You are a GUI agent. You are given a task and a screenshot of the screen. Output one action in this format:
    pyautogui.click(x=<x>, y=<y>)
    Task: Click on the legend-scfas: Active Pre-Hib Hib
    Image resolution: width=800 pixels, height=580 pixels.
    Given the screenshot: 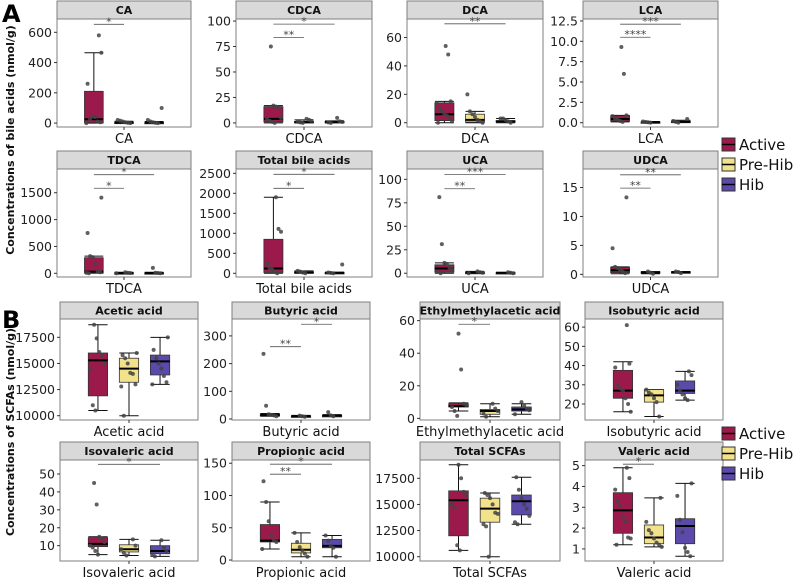 What is the action you would take?
    pyautogui.click(x=757, y=454)
    